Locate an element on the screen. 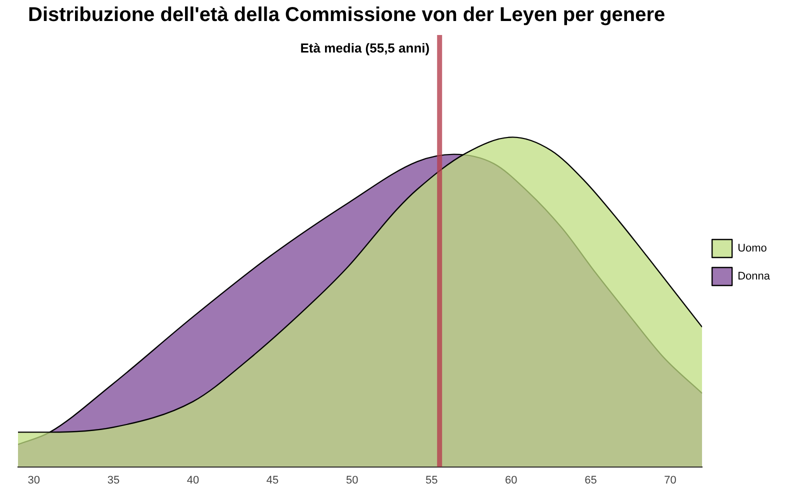 The width and height of the screenshot is (800, 500). x-tick-label: 65 is located at coordinates (590, 480).